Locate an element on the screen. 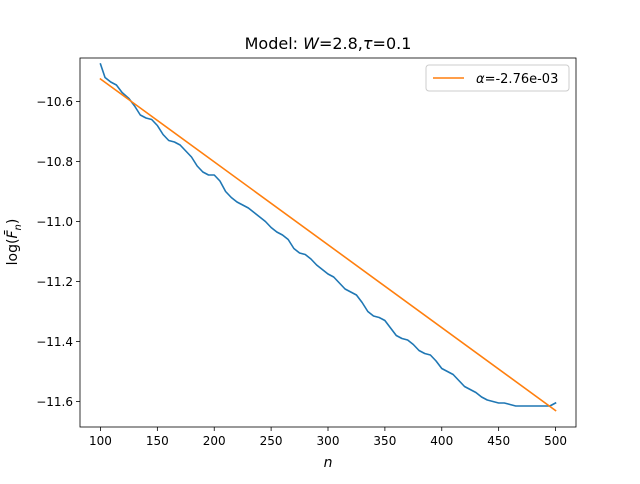  x-tick-label: 350 is located at coordinates (384, 441).